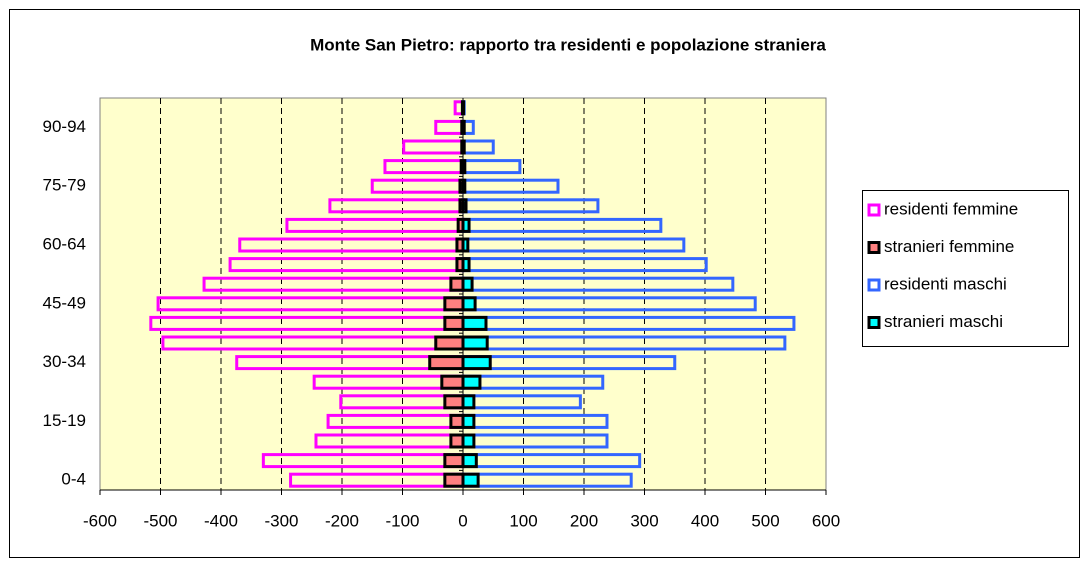 This screenshot has height=561, width=1082. What do you see at coordinates (73, 479) in the screenshot?
I see `y-tick-label: 0-4` at bounding box center [73, 479].